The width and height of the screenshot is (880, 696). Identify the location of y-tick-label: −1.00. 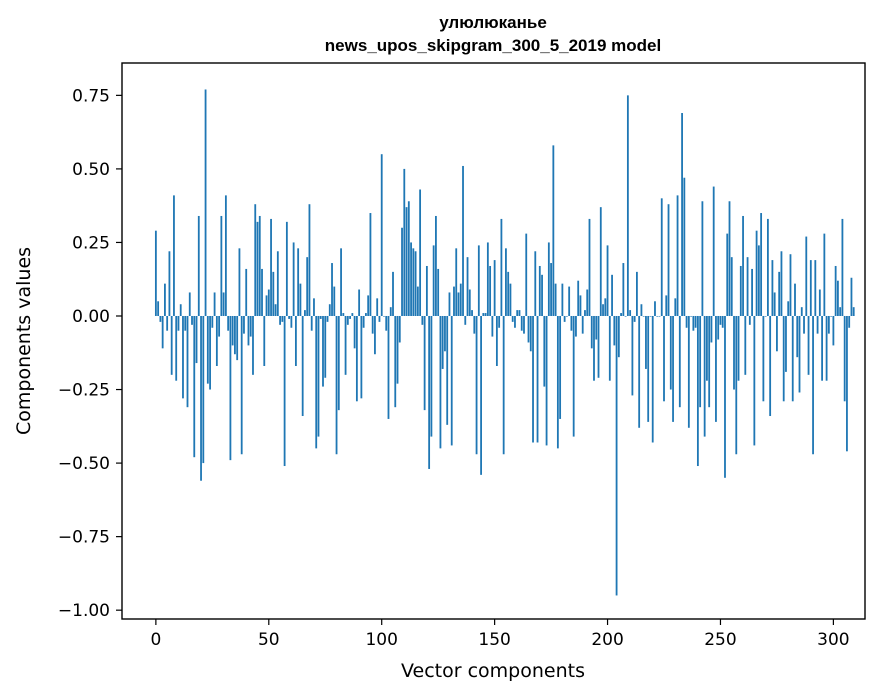
(84, 611).